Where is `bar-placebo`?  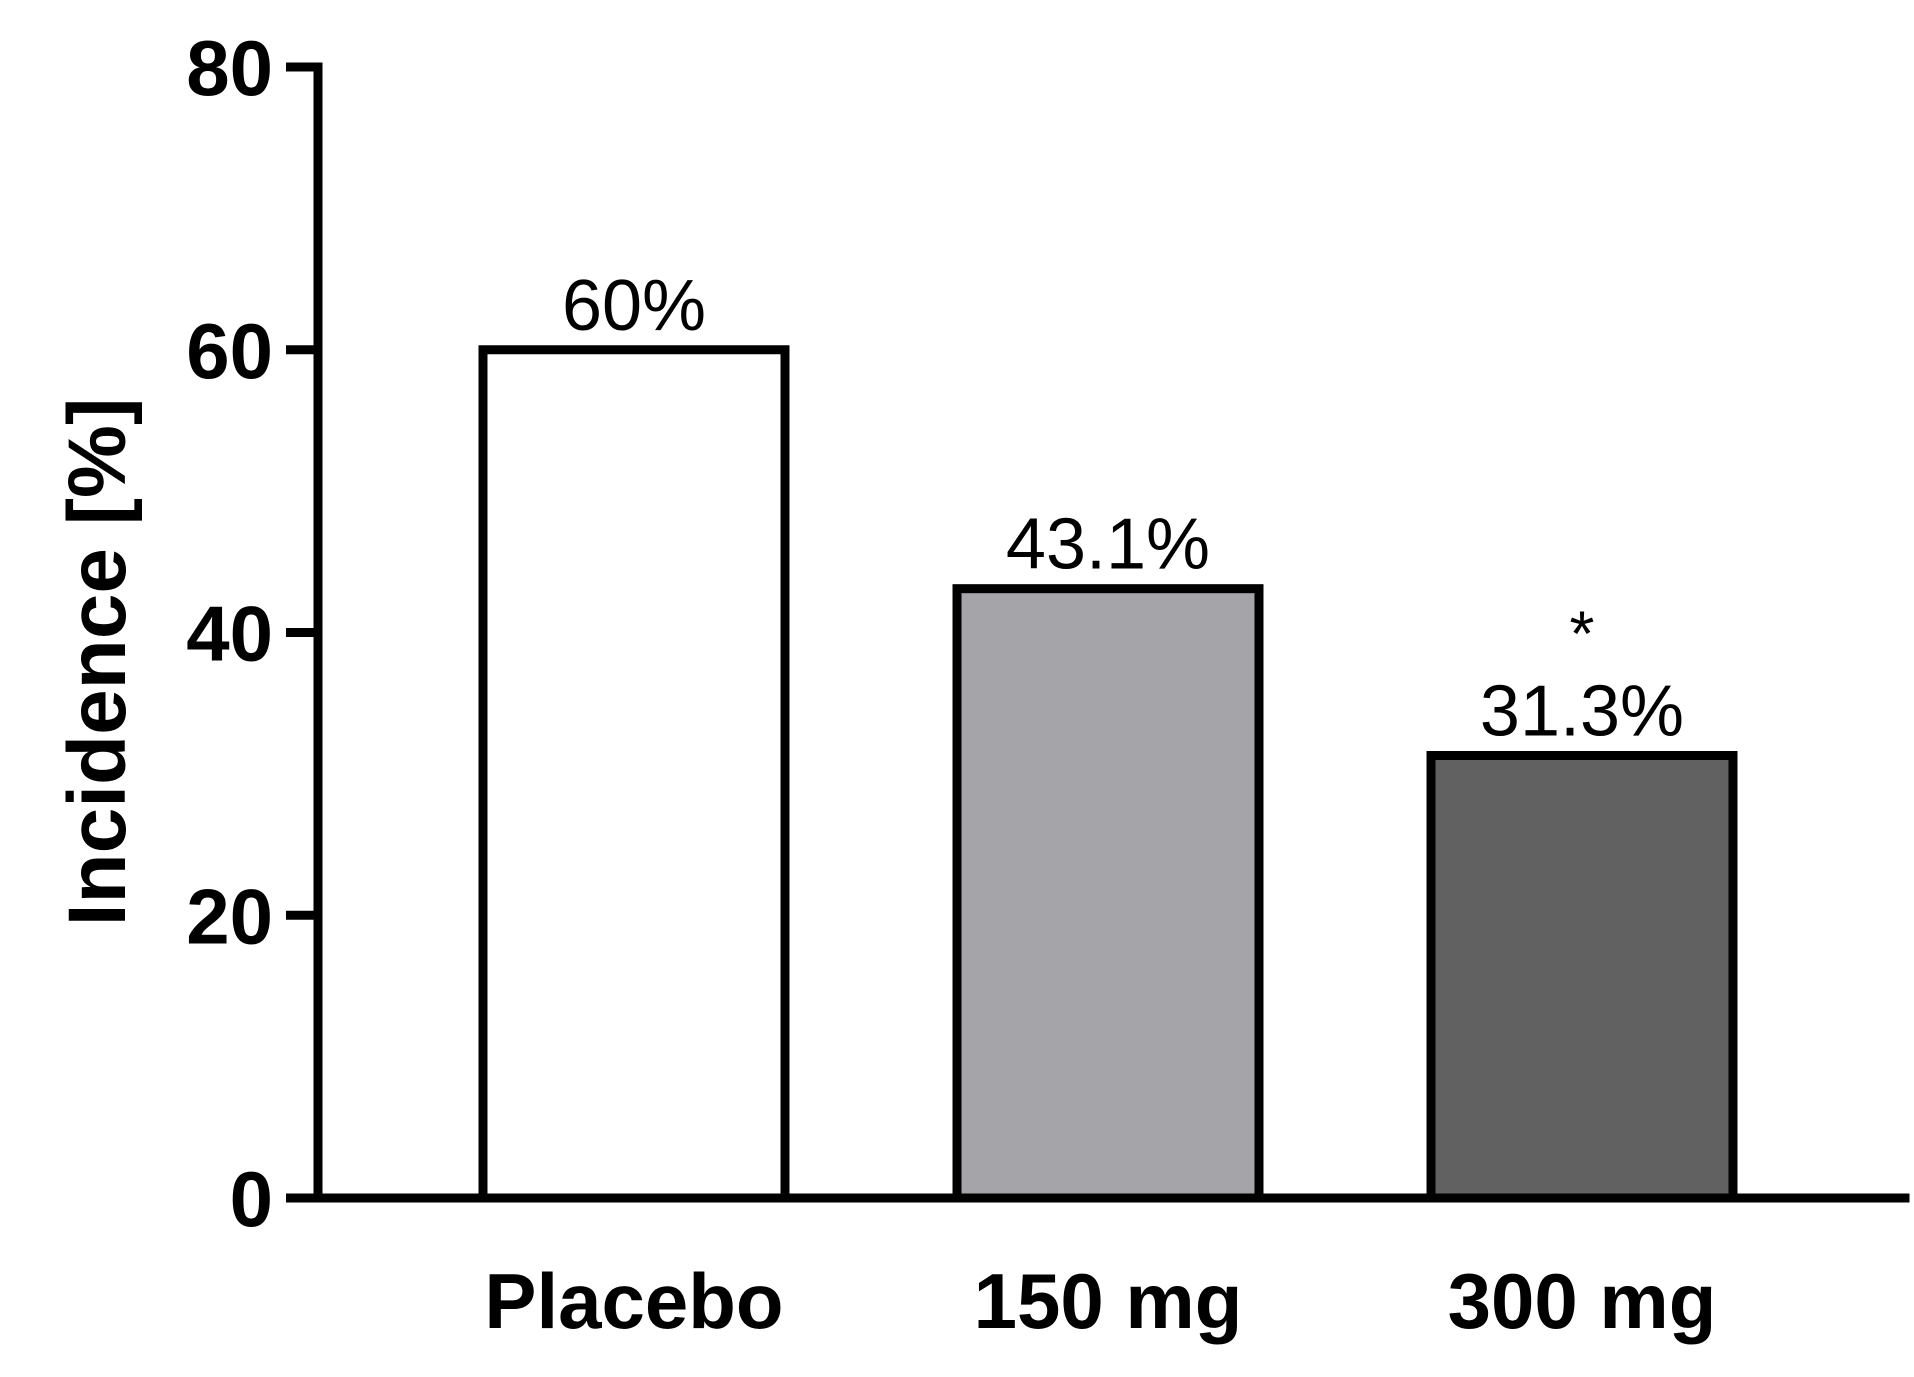
bar-placebo is located at coordinates (634, 774).